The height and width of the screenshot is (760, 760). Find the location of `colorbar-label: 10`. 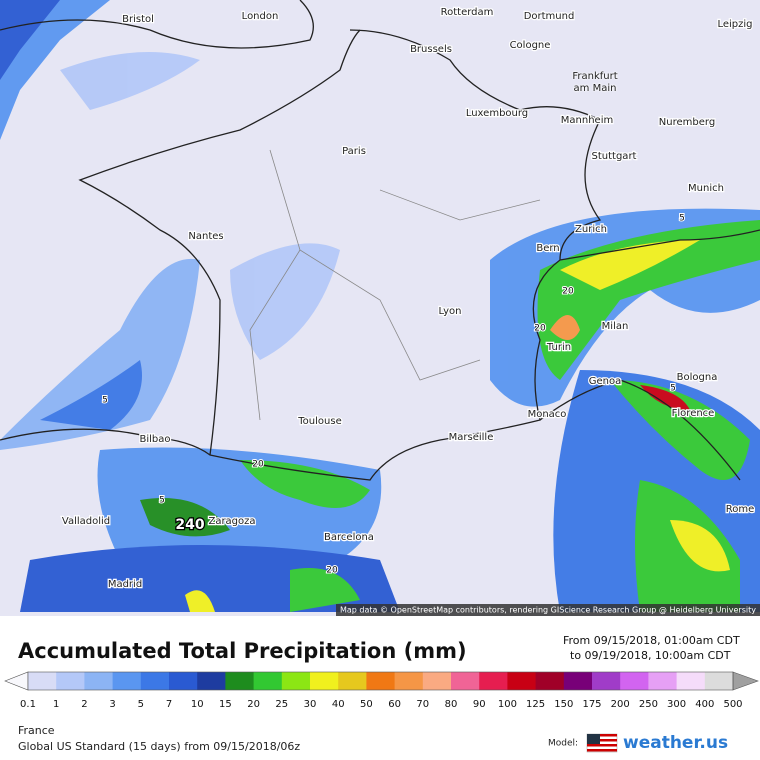

colorbar-label: 10 is located at coordinates (197, 704).